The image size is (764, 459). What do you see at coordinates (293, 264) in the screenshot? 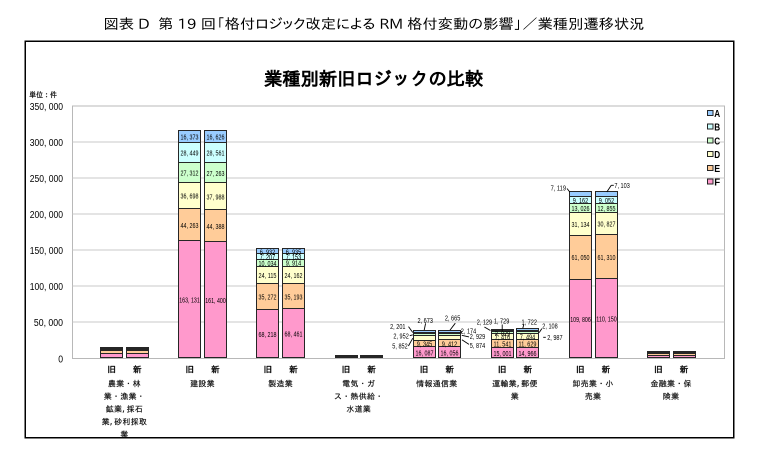
I see `svg-text: 9, 914` at bounding box center [293, 264].